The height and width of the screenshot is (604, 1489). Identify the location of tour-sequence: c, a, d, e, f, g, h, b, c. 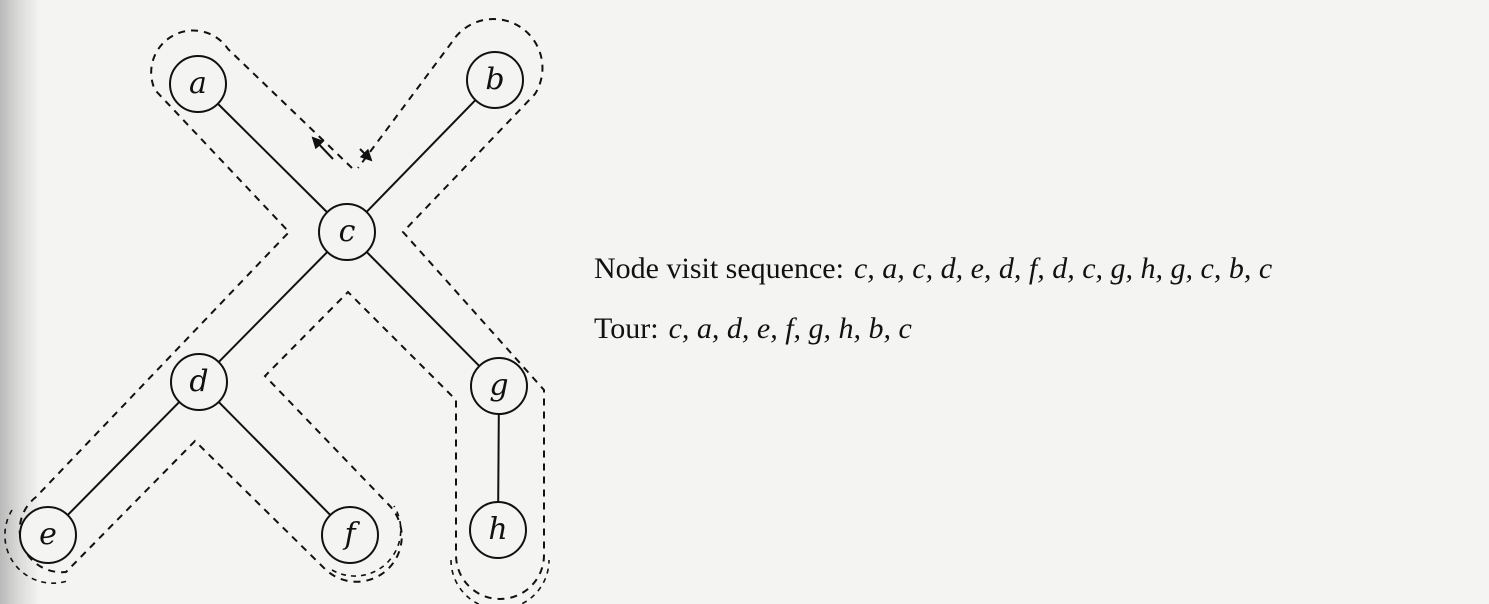
(790, 328).